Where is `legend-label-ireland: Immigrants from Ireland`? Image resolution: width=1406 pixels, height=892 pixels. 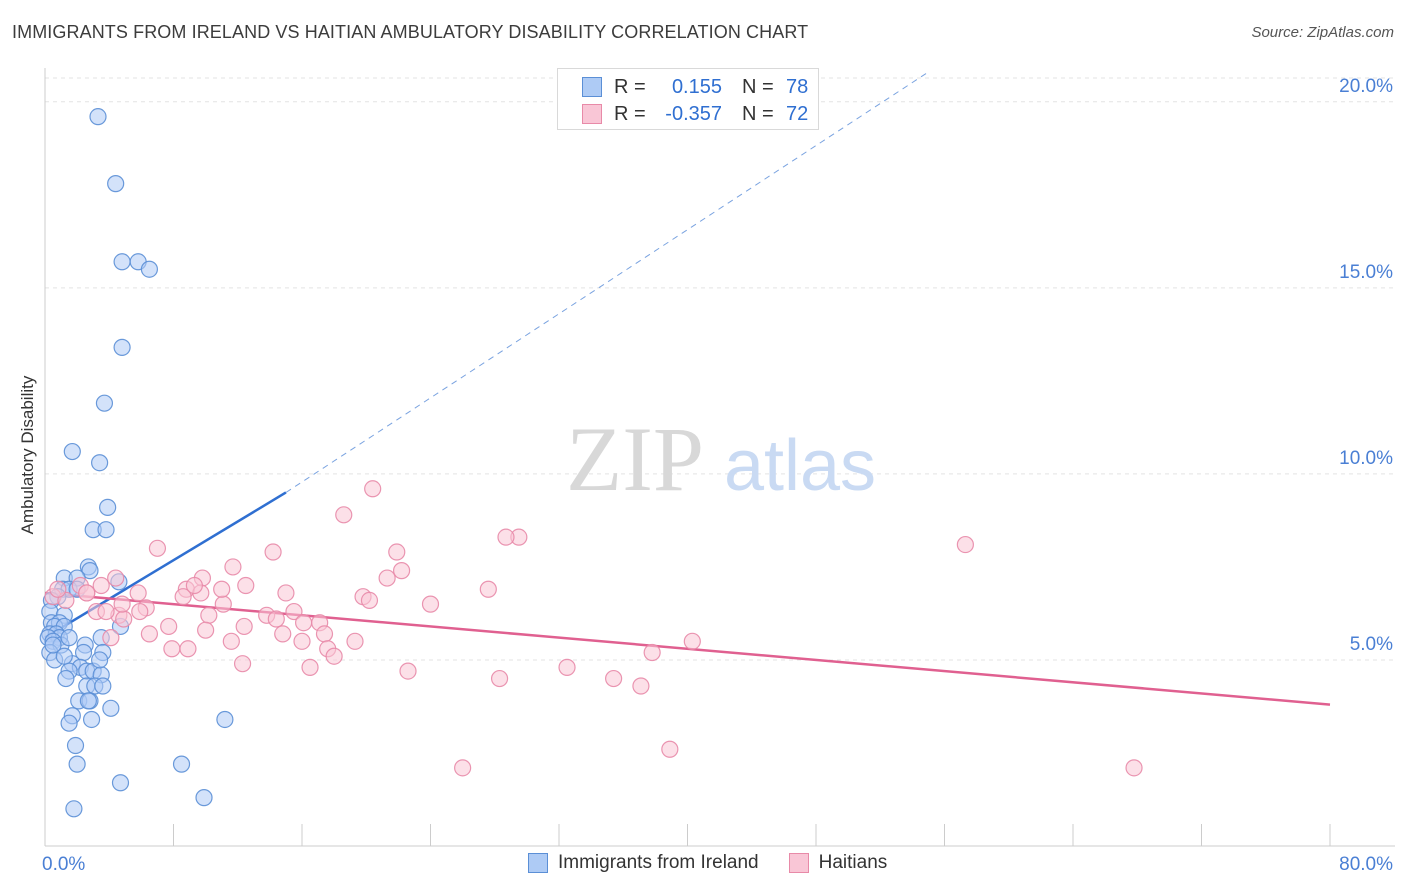
legend-label-ireland: Immigrants from Ireland is located at coordinates (658, 862).